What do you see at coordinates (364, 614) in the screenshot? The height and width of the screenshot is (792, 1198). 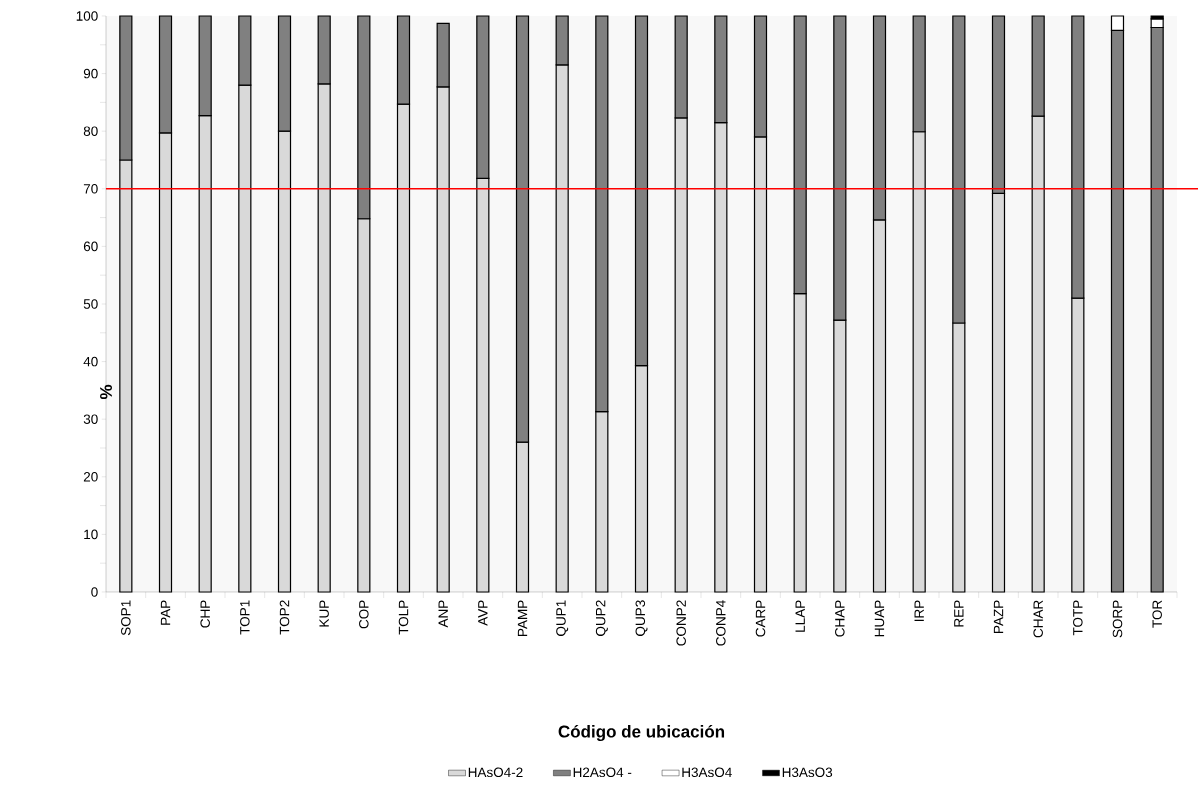 I see `x-tick-label: COP` at bounding box center [364, 614].